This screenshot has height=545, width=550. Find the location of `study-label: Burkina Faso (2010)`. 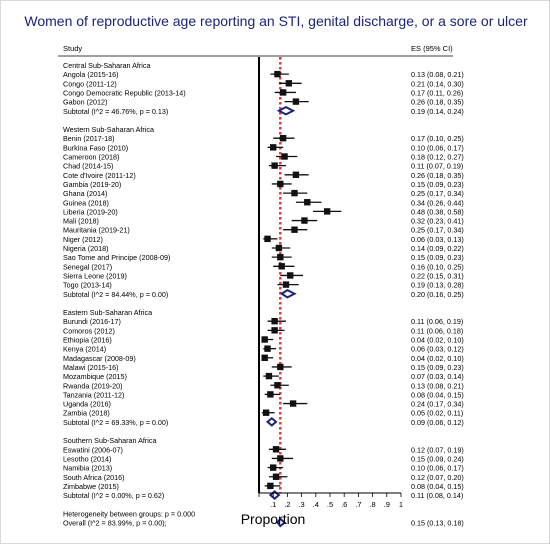

study-label: Burkina Faso (2010) is located at coordinates (95, 147).